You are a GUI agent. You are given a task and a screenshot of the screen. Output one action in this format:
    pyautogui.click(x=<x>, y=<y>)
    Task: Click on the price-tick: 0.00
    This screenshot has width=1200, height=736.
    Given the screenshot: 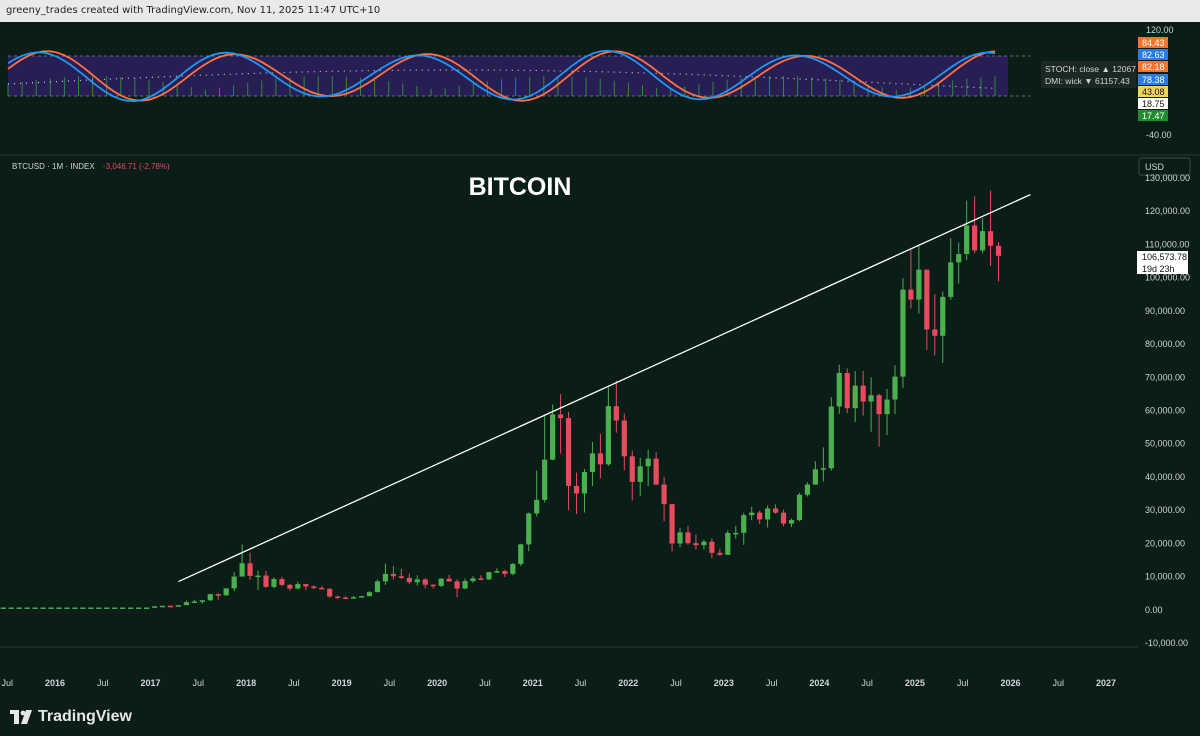 What is the action you would take?
    pyautogui.click(x=1154, y=610)
    